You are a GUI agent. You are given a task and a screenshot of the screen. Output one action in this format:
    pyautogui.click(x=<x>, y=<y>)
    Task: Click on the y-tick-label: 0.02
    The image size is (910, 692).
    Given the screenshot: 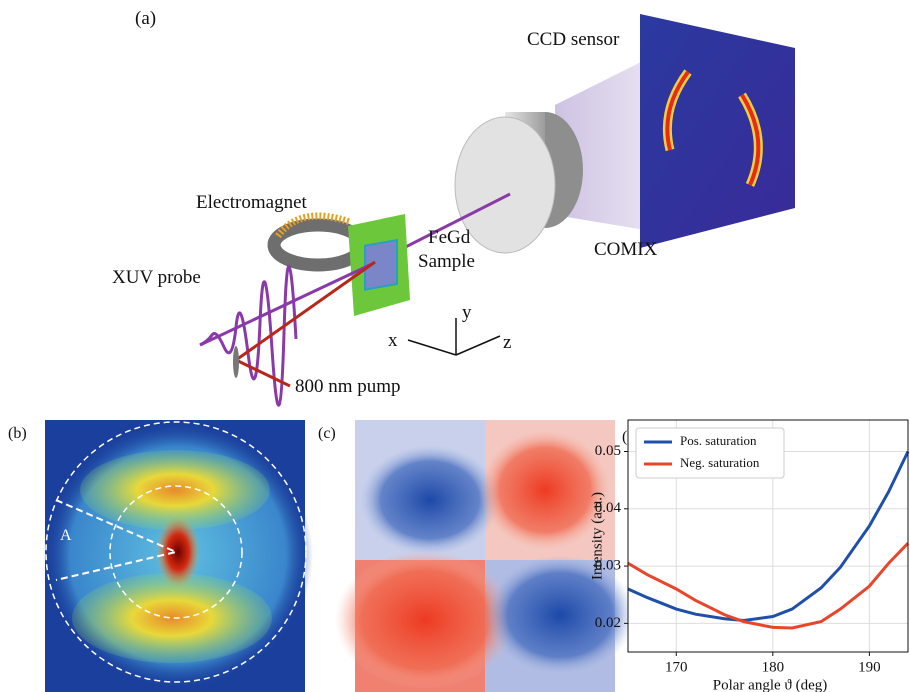 What is the action you would take?
    pyautogui.click(x=608, y=623)
    